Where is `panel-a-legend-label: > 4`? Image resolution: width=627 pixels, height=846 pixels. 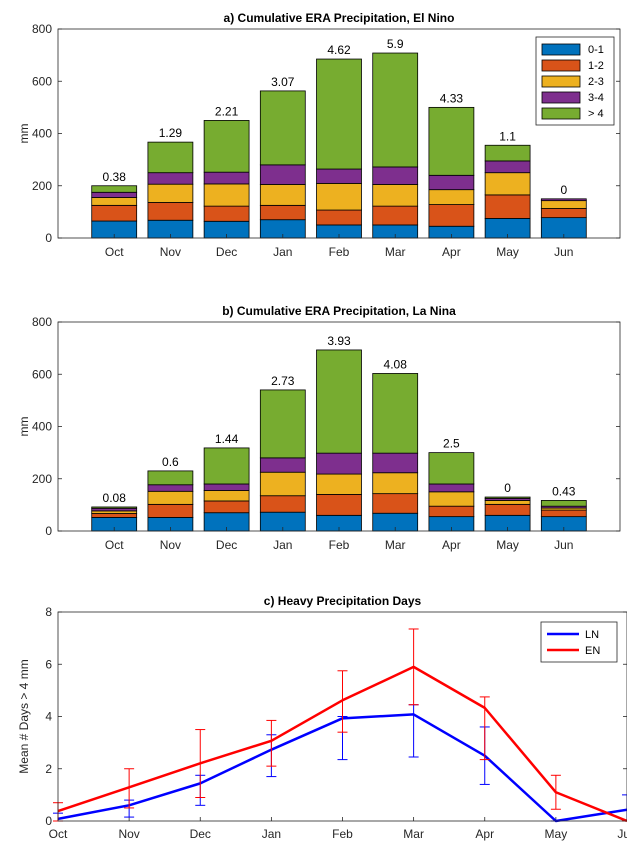
panel-a-legend-label: > 4 is located at coordinates (596, 114).